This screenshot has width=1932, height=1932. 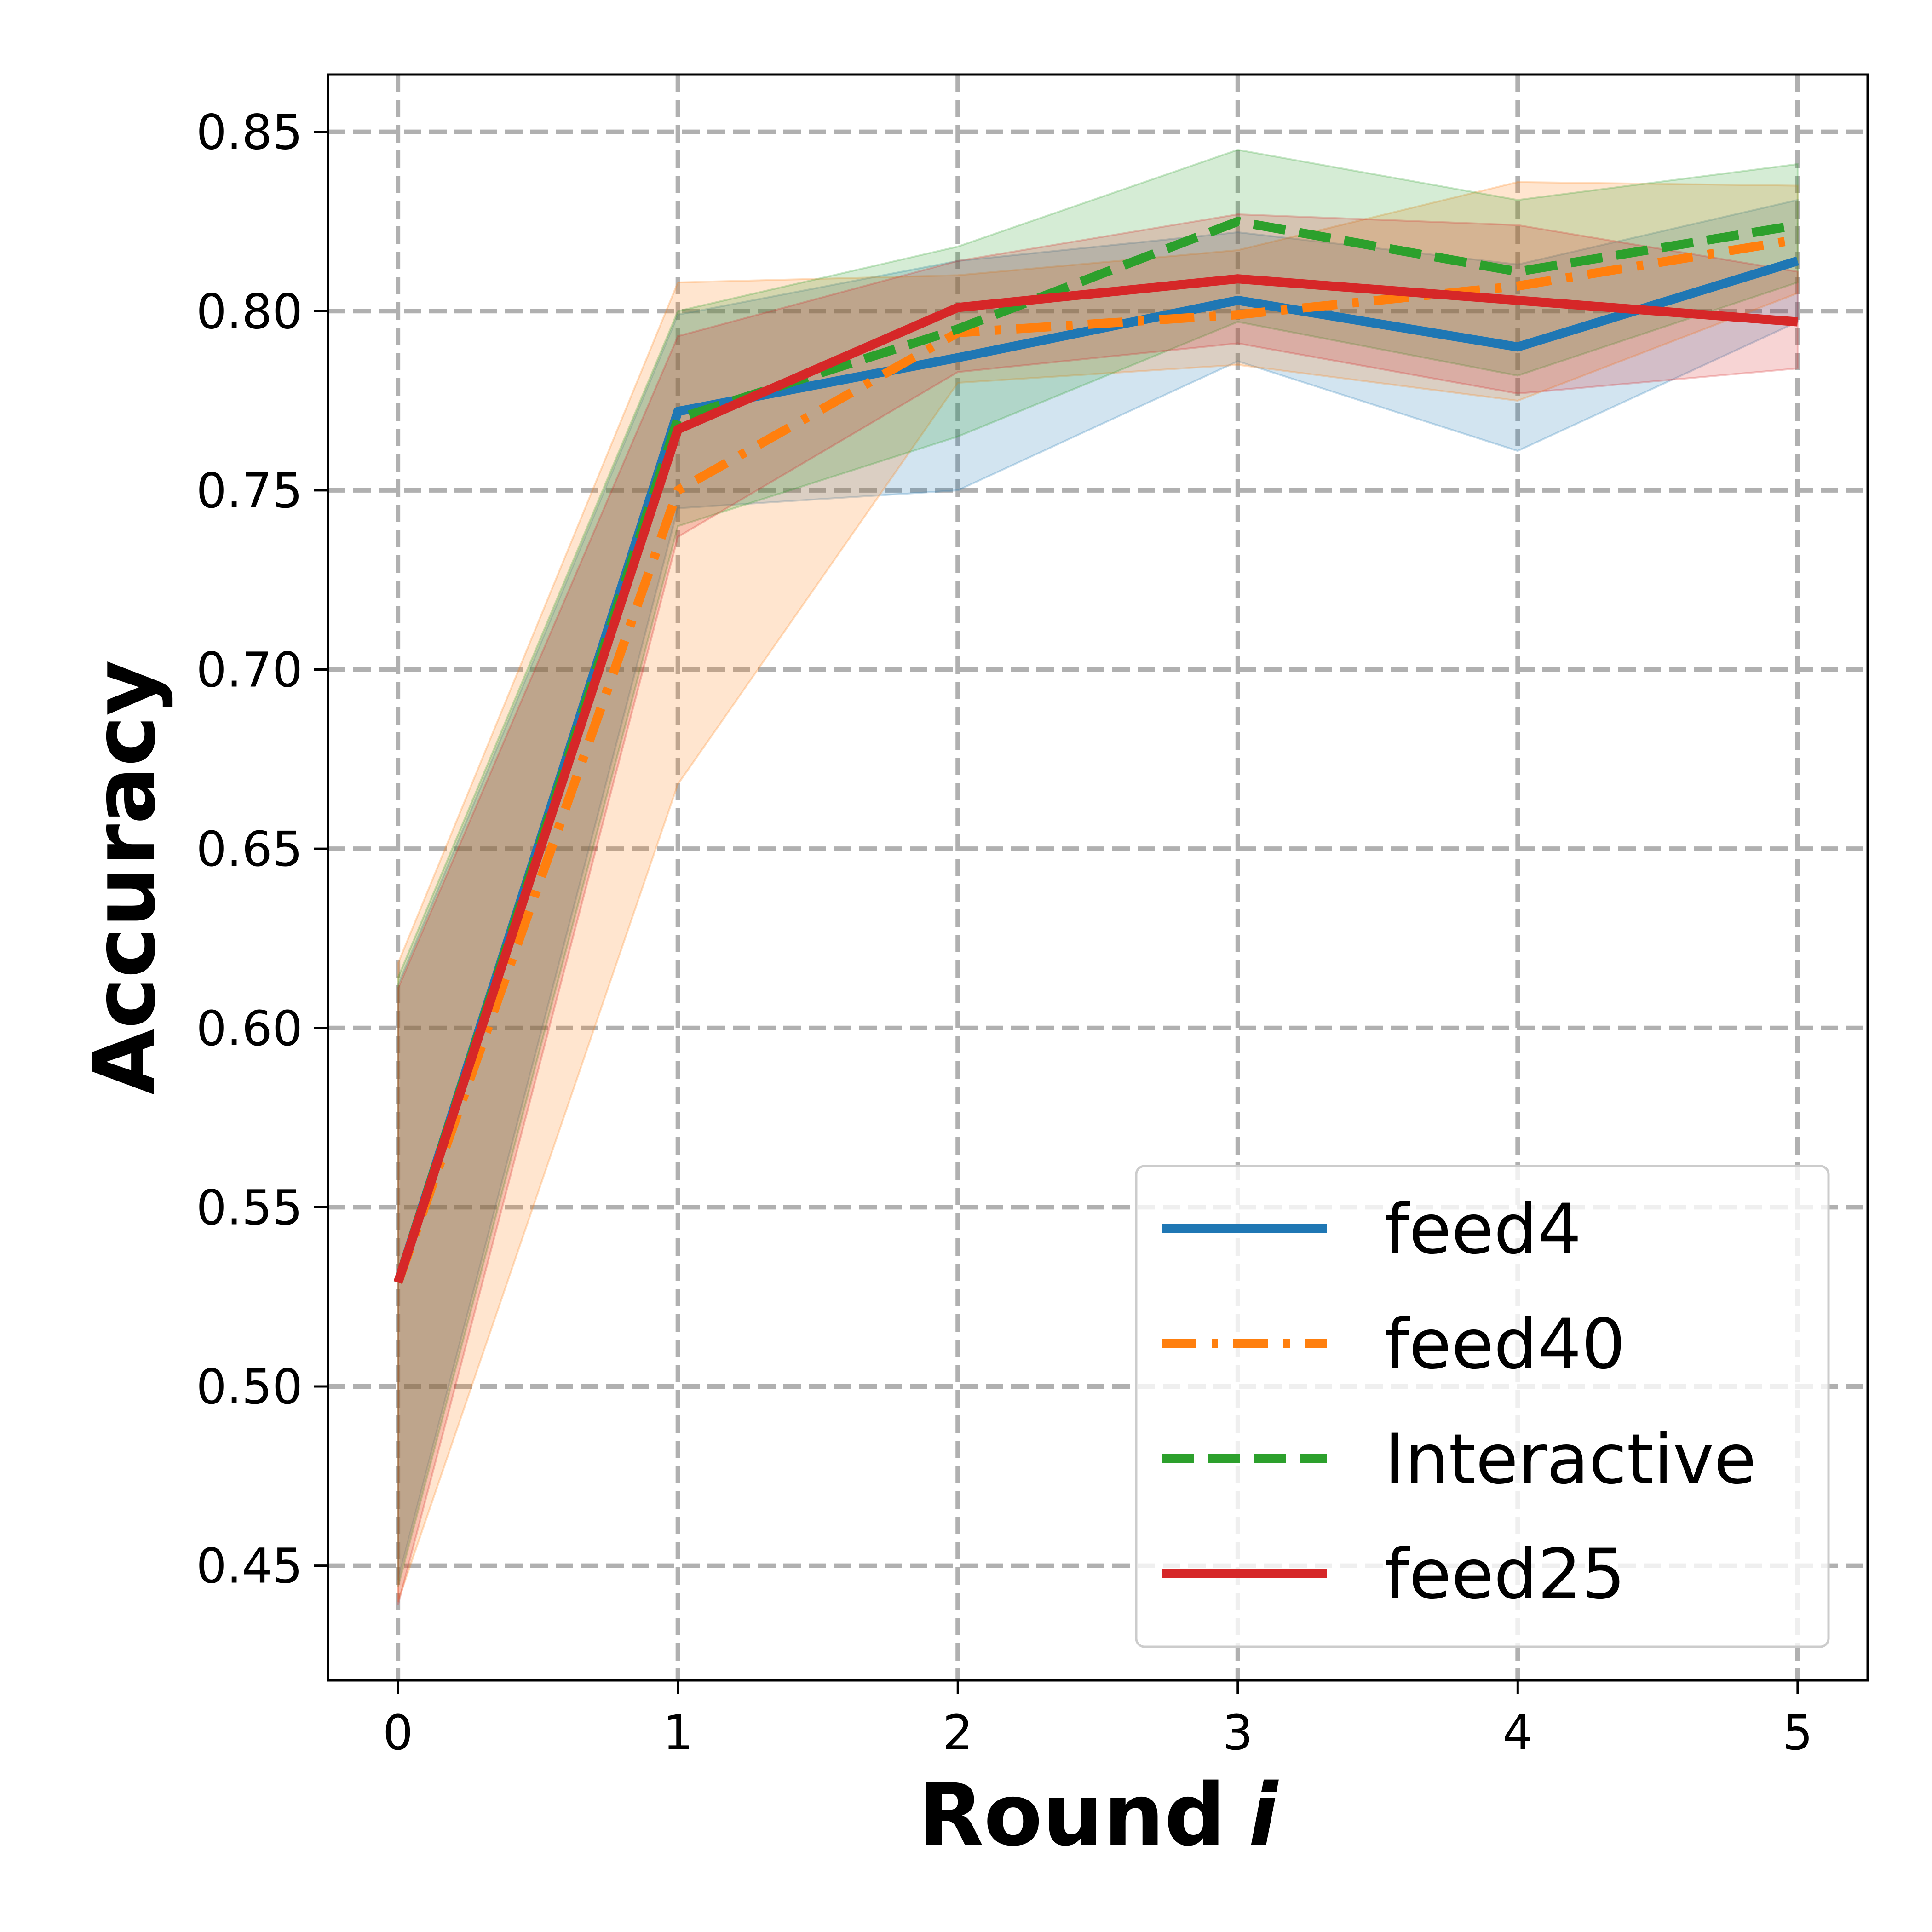 I want to click on legend-item-feed40: feed40, so click(x=1393, y=1345).